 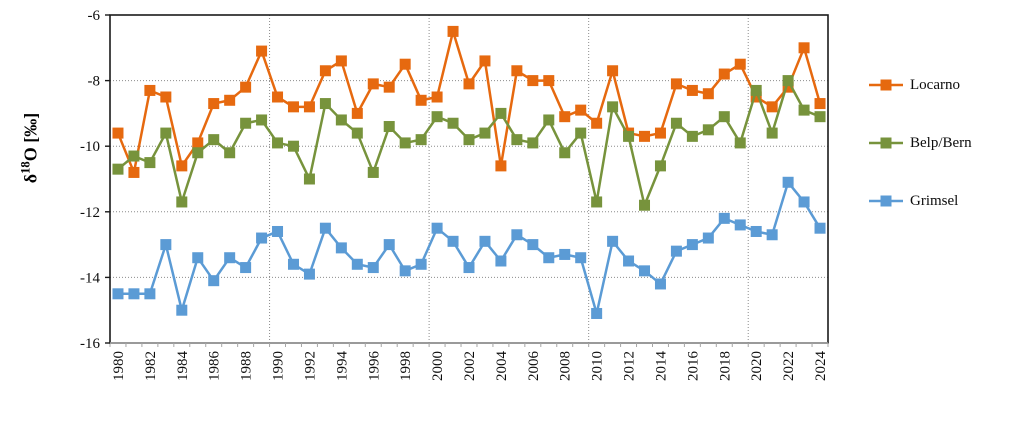 What do you see at coordinates (821, 366) in the screenshot?
I see `x-tick-label-2024: 2024` at bounding box center [821, 366].